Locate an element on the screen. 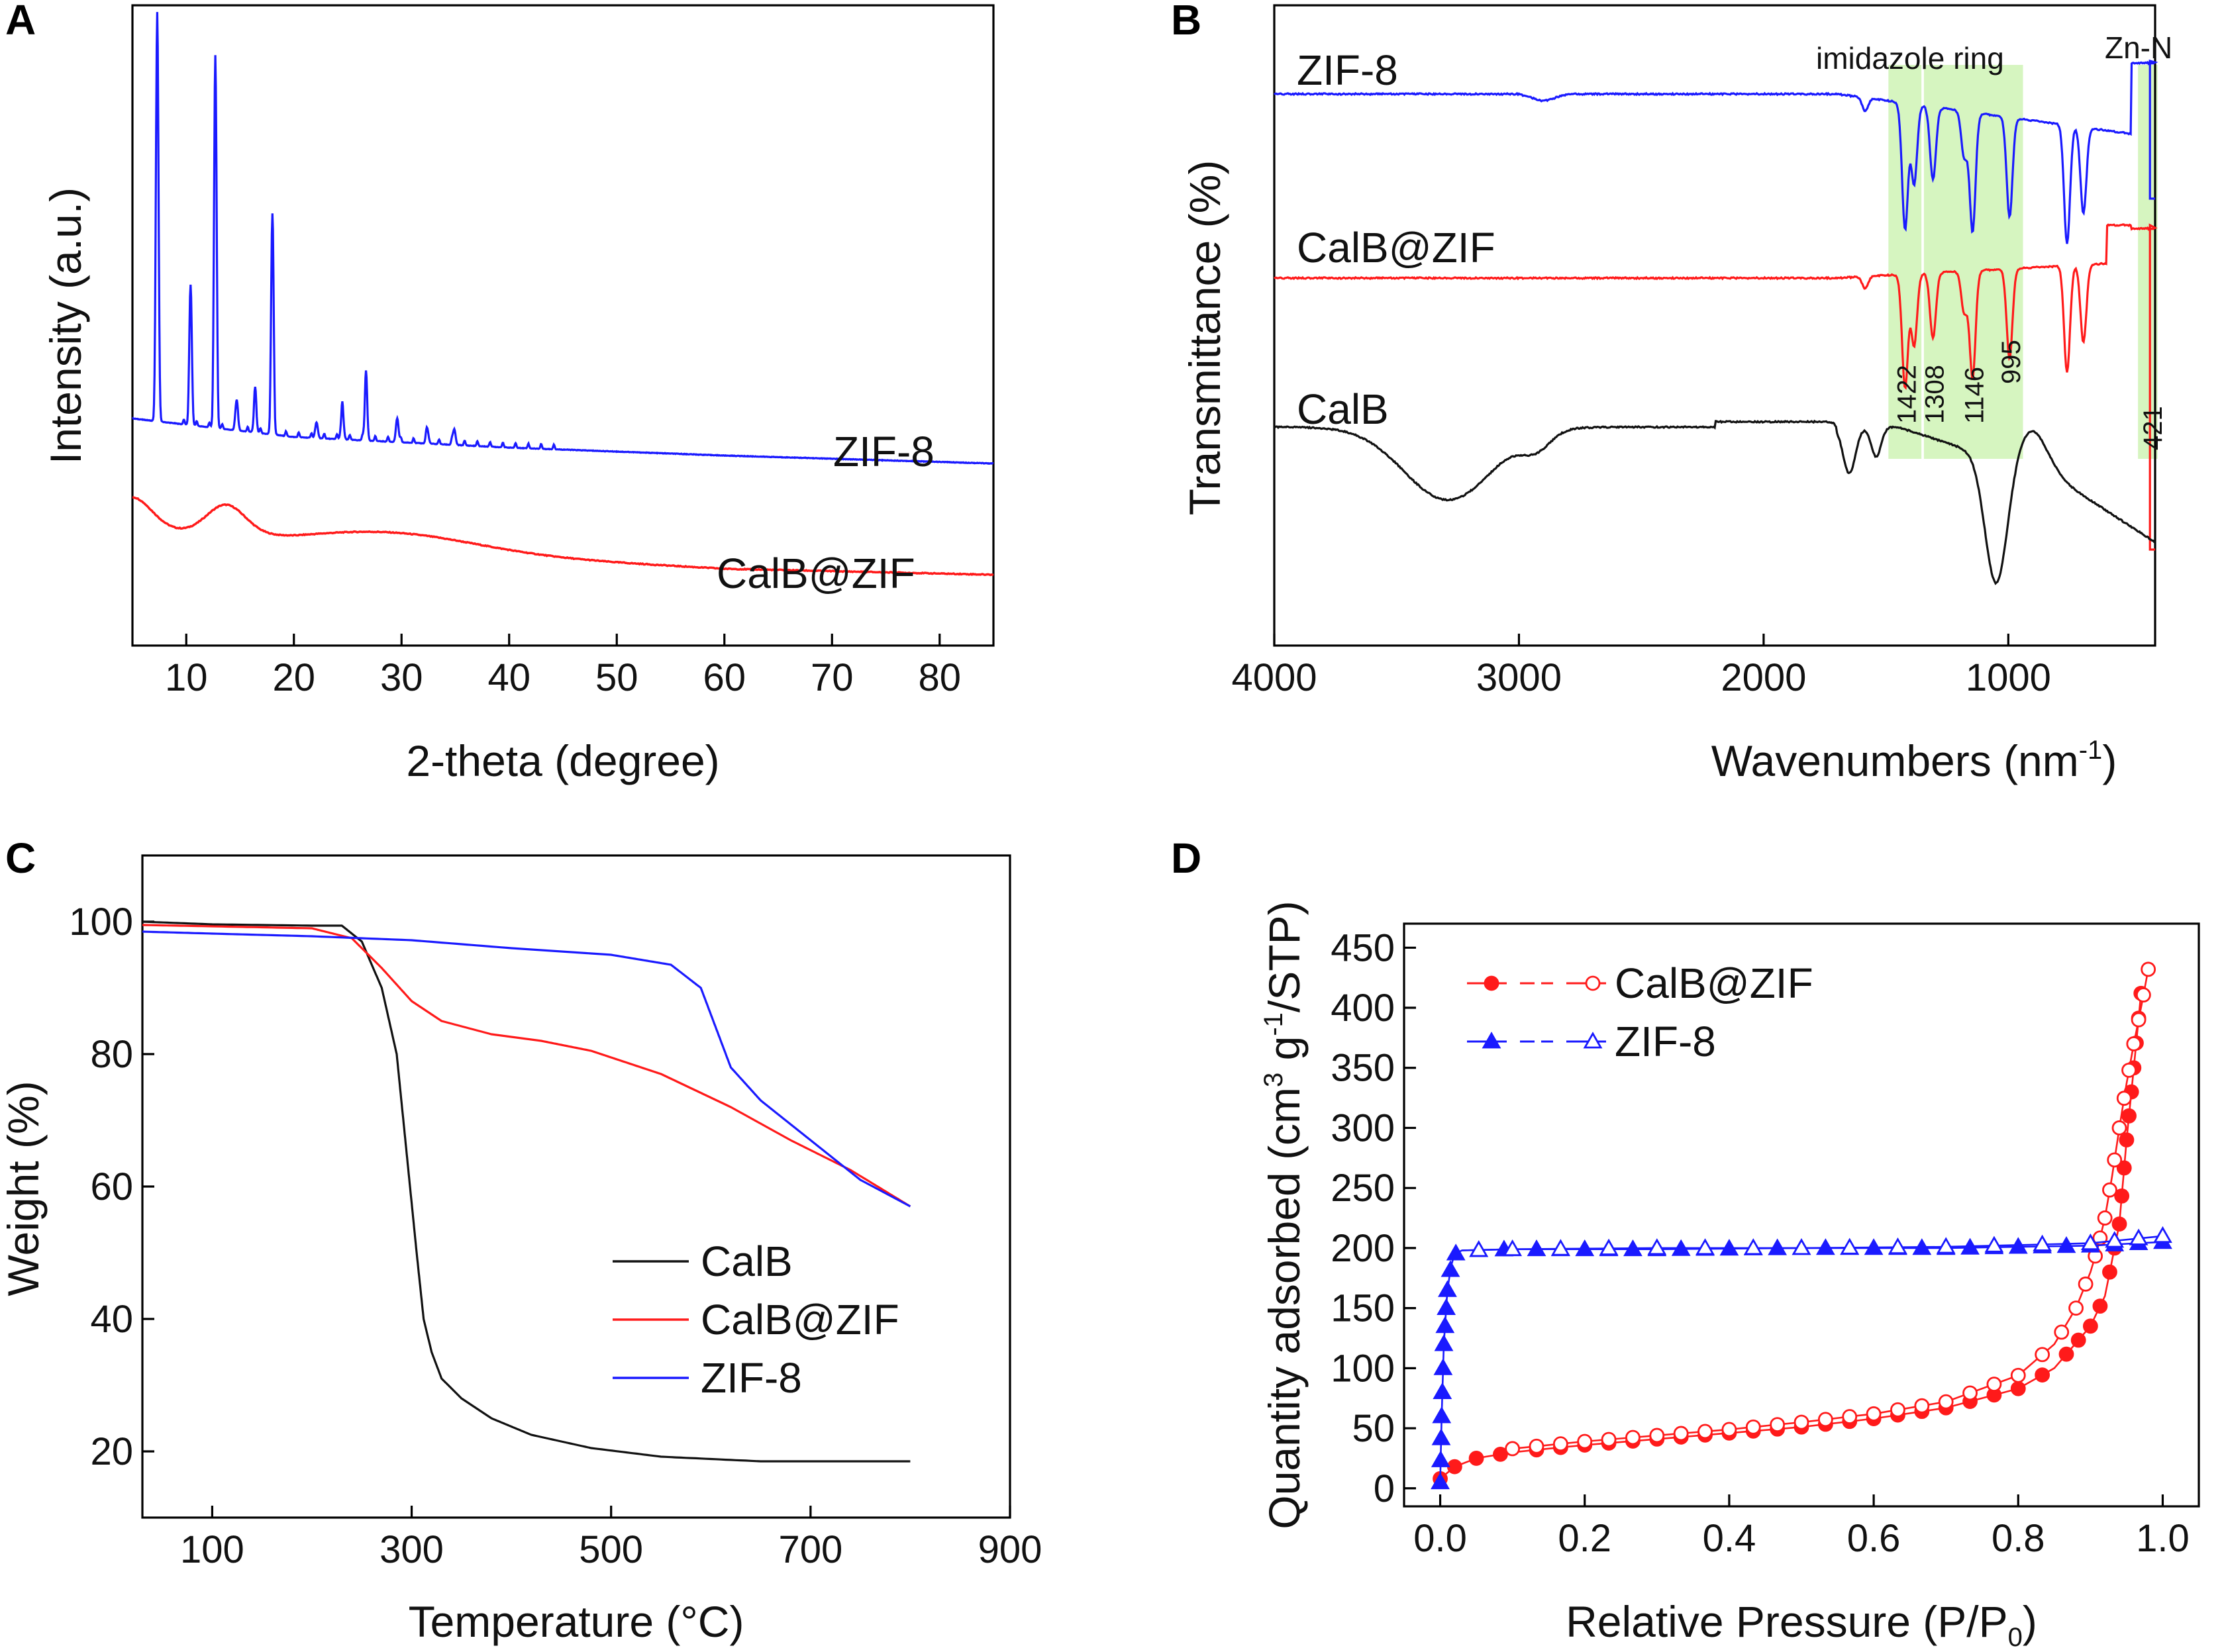  panel-c-legend: CalB CalB@ZIF ZIF-8 is located at coordinates (756, 1320).